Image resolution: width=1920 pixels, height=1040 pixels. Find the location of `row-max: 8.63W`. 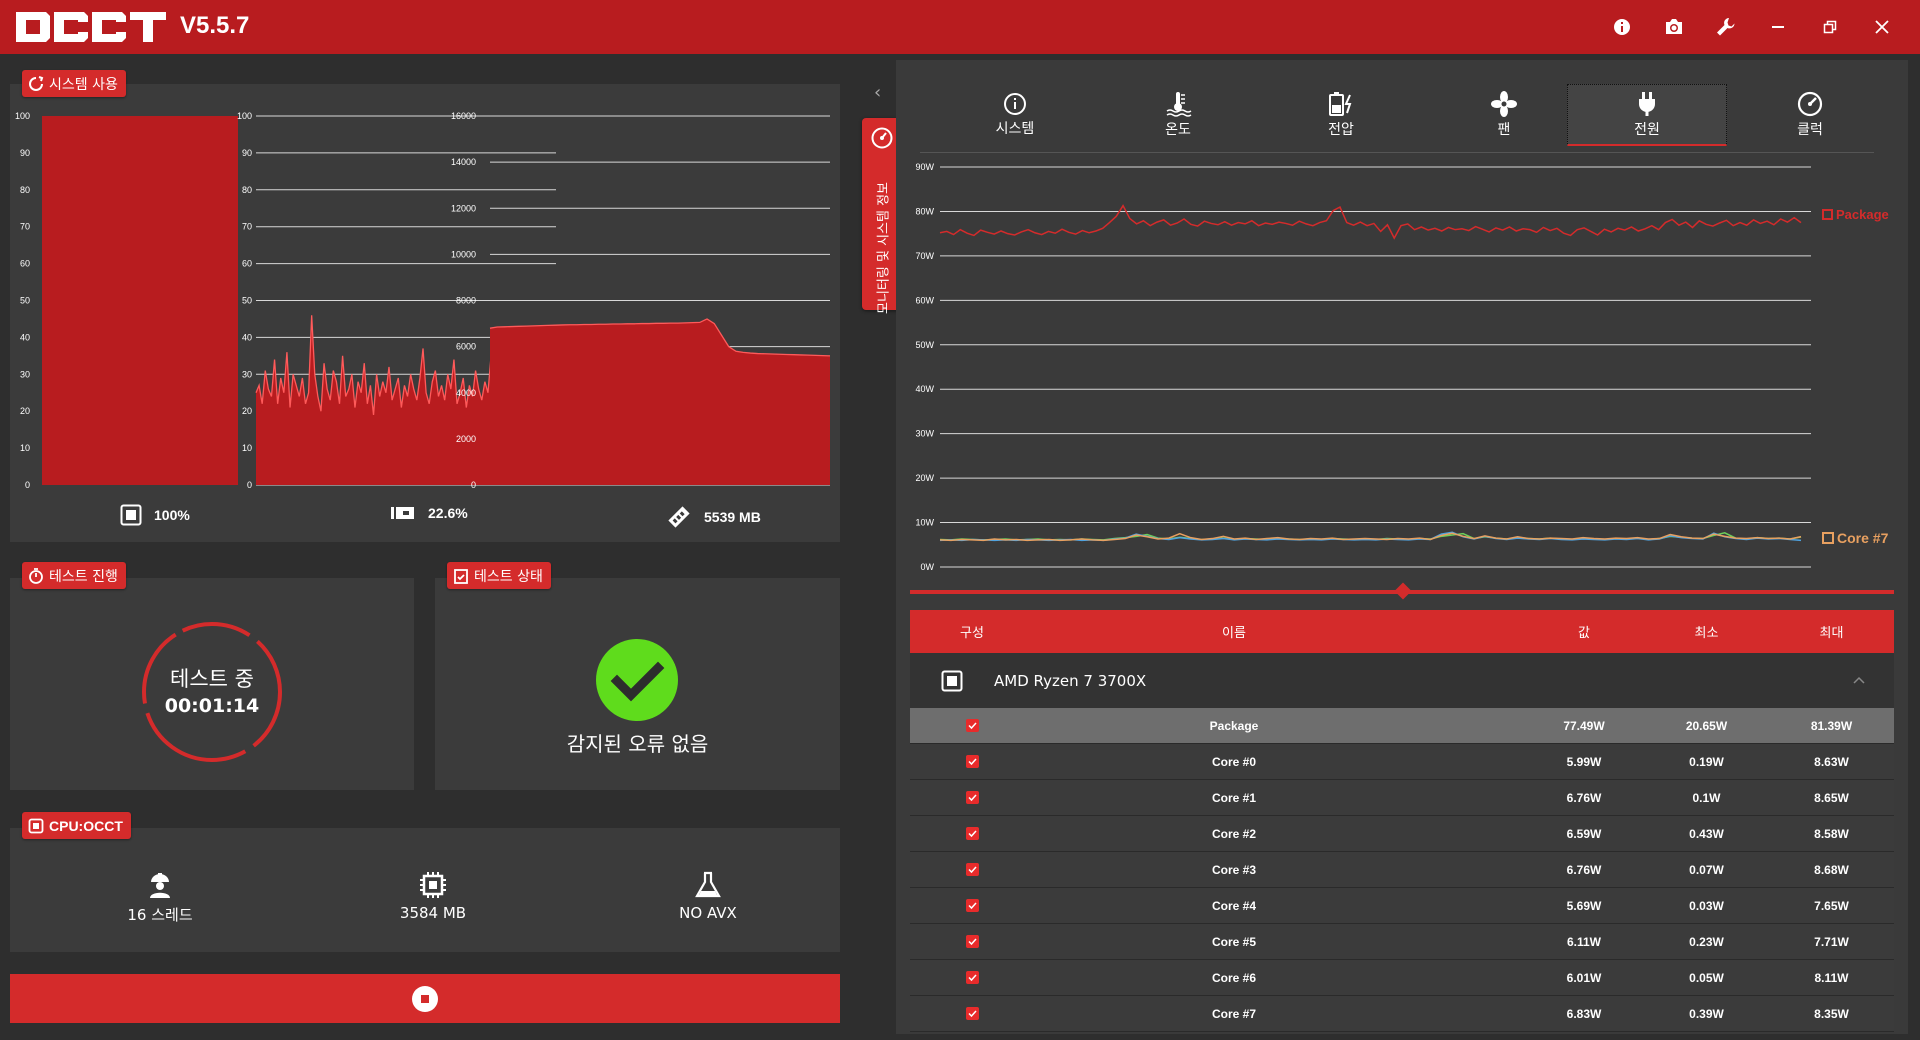

row-max: 8.63W is located at coordinates (1831, 761).